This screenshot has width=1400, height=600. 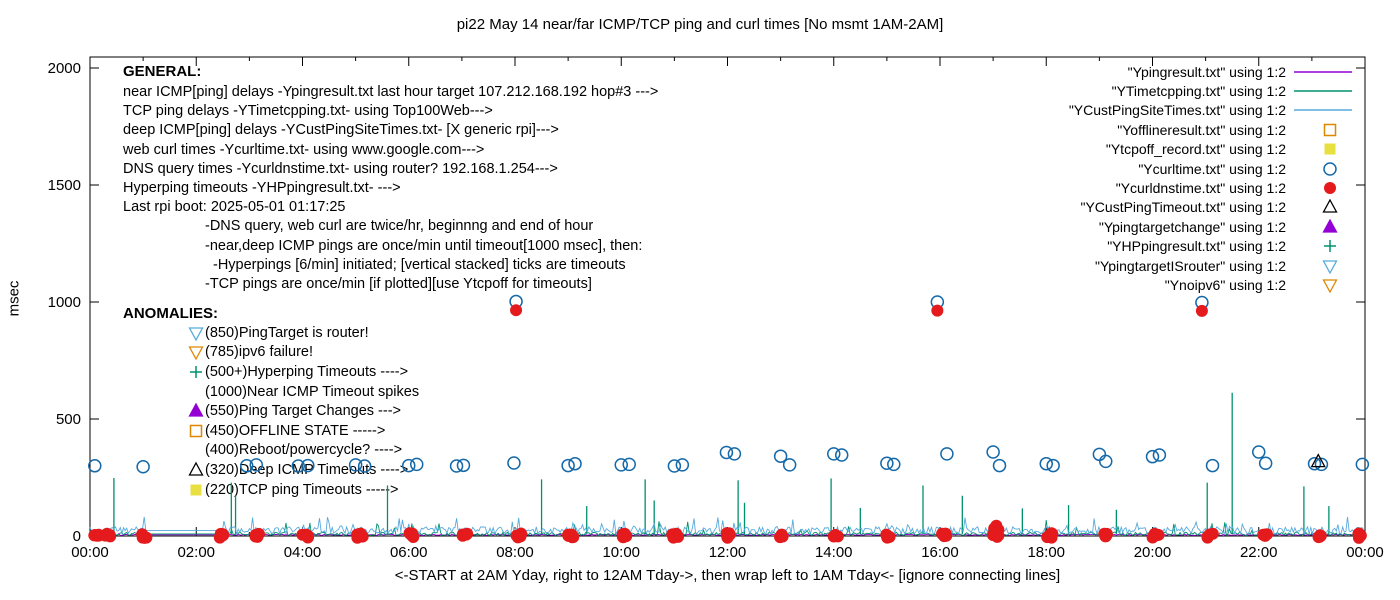 I want to click on legend-sample-square-filled, so click(x=1330, y=149).